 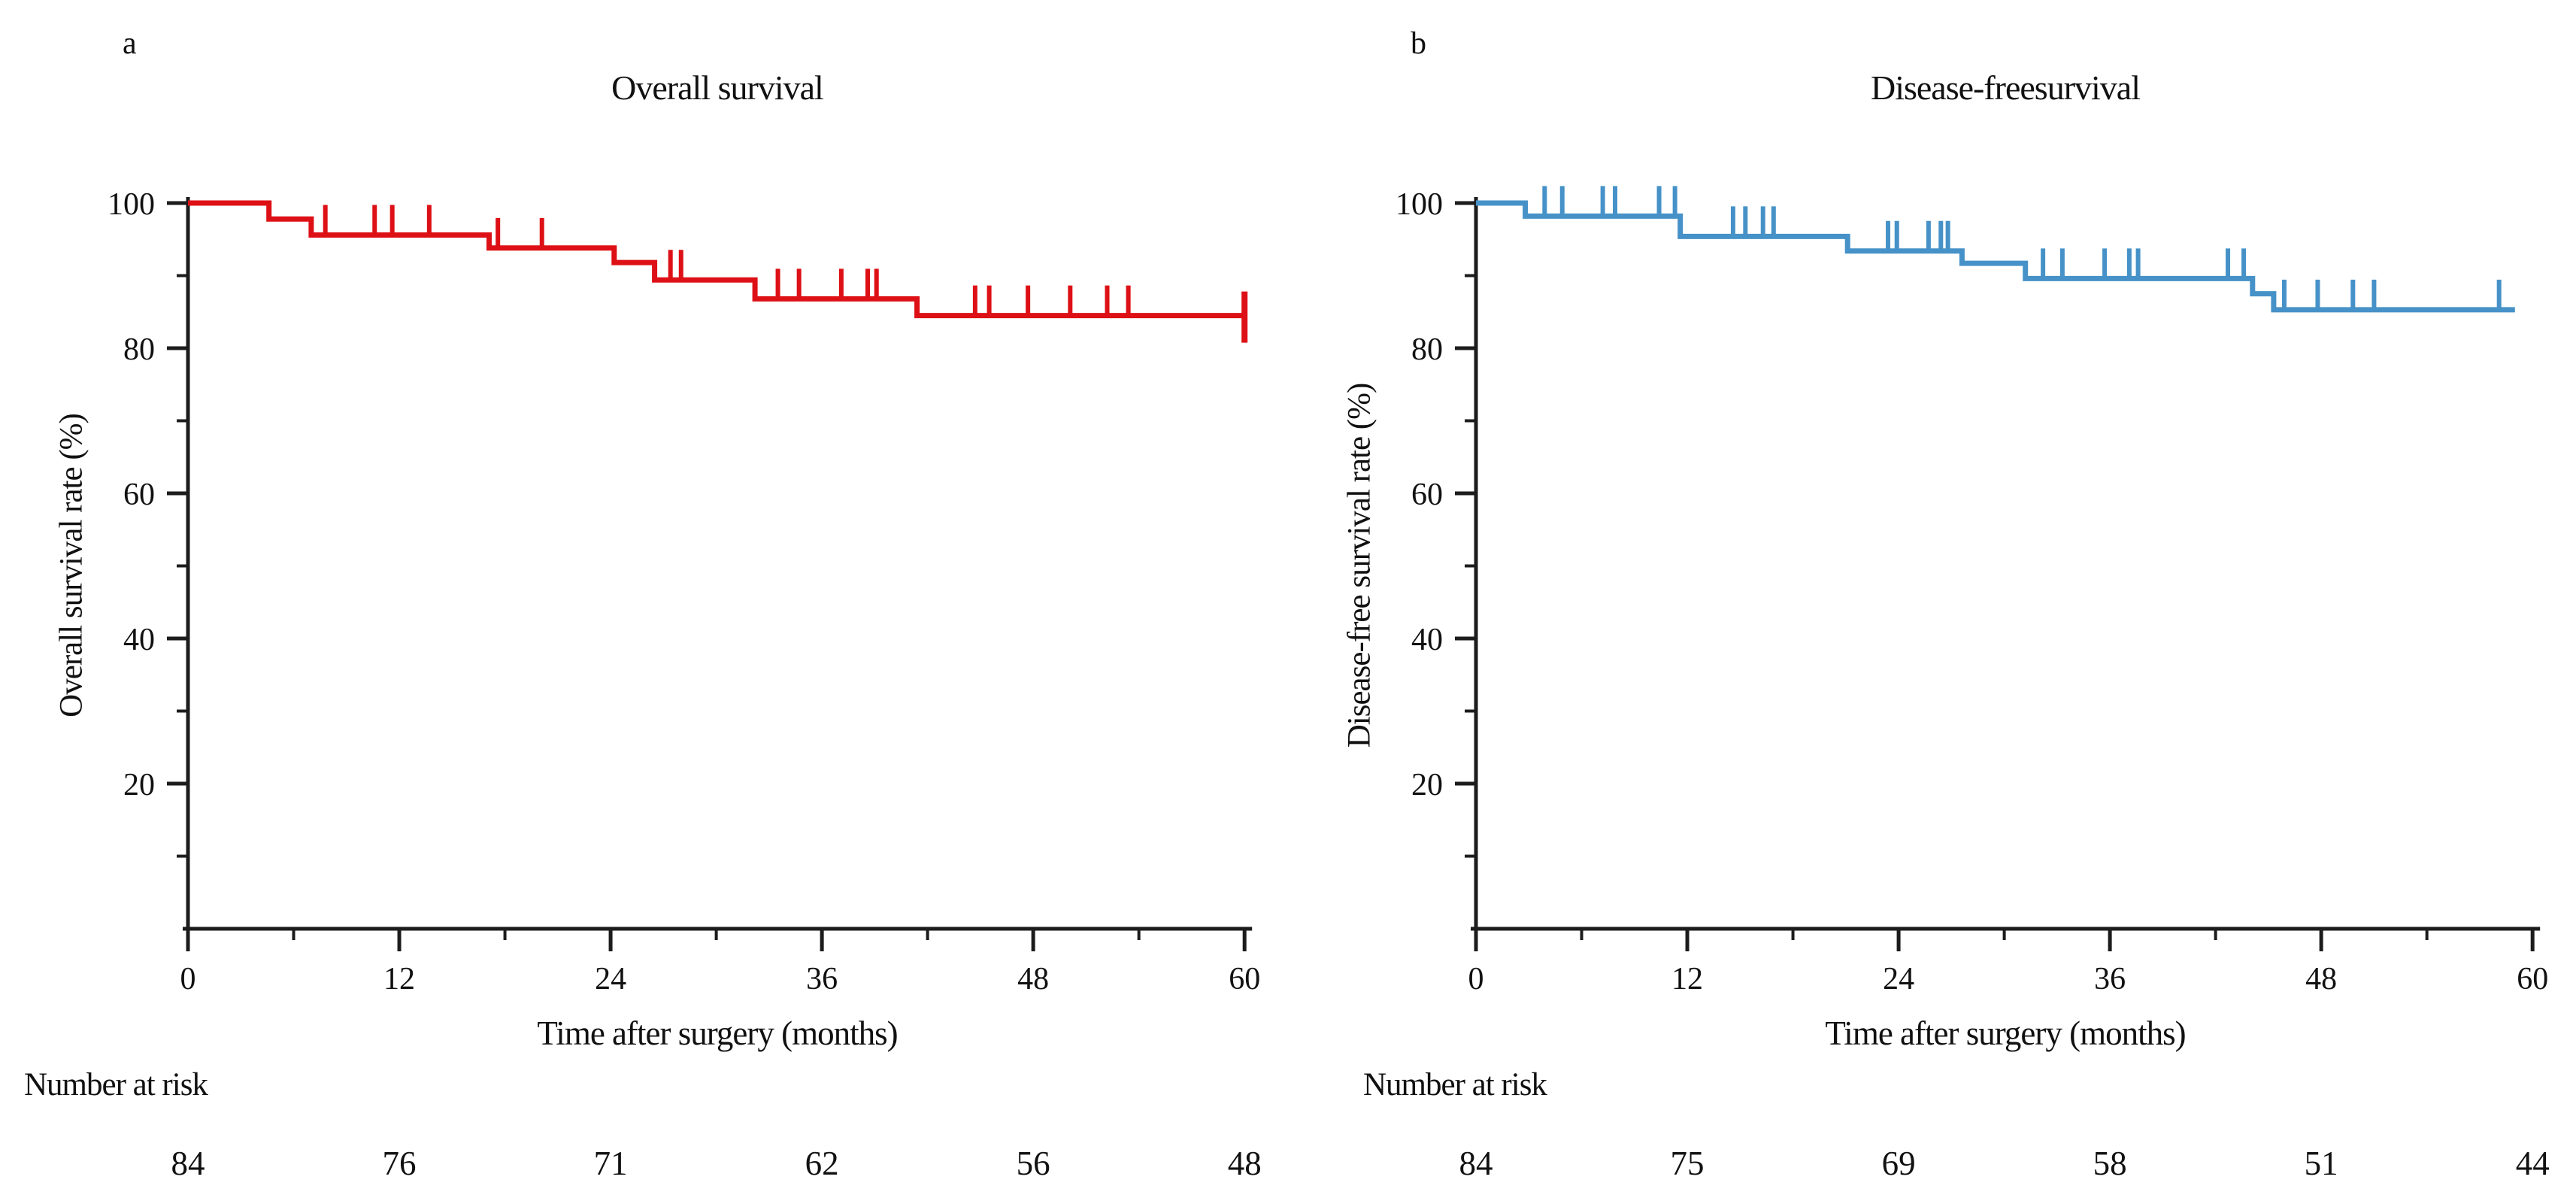 What do you see at coordinates (2533, 1163) in the screenshot?
I see `number-at-risk-value: 44` at bounding box center [2533, 1163].